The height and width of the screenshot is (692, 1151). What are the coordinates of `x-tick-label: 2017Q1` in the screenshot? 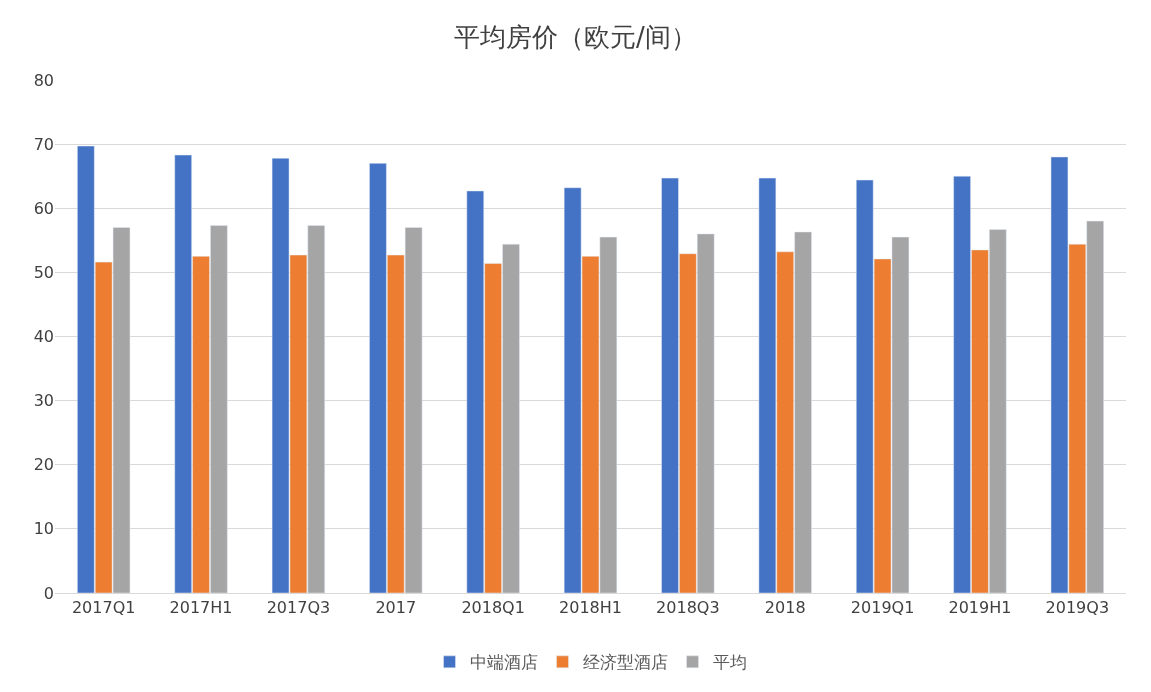 It's located at (103, 608).